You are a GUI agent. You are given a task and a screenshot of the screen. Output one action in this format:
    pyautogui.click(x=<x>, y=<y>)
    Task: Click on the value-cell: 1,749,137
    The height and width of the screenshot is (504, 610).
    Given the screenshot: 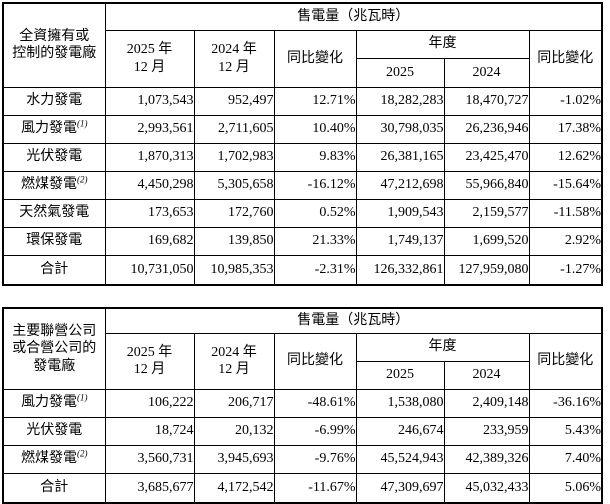 What is the action you would take?
    pyautogui.click(x=400, y=241)
    